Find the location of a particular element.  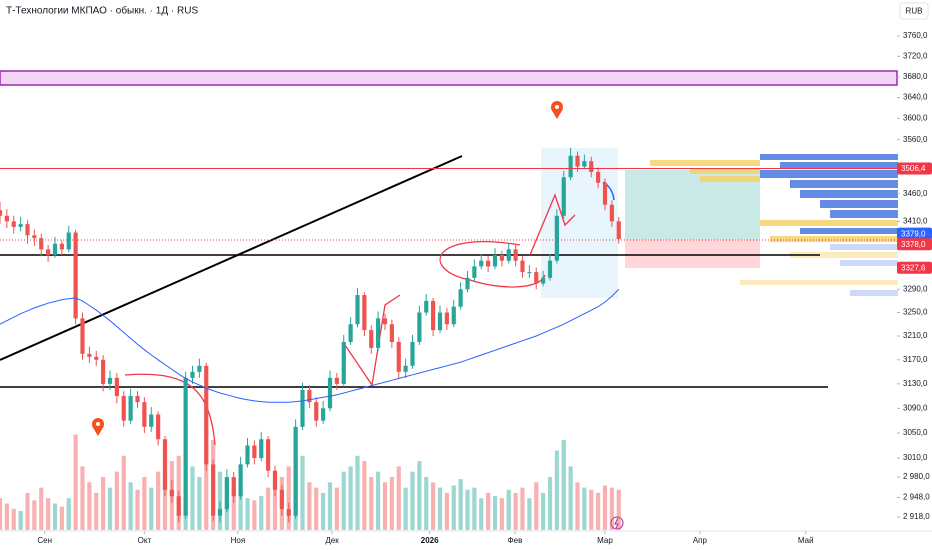

y-tick-label: 3410,0 is located at coordinates (915, 220).